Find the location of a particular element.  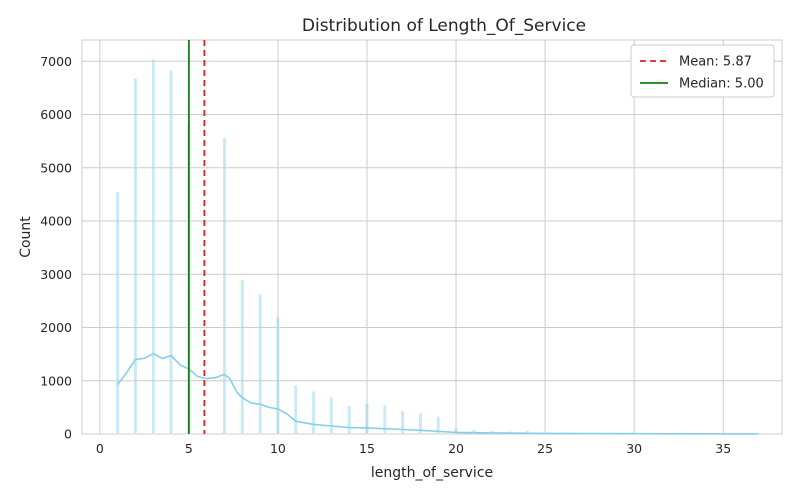

legend-label: Median: 5.00 is located at coordinates (721, 84).